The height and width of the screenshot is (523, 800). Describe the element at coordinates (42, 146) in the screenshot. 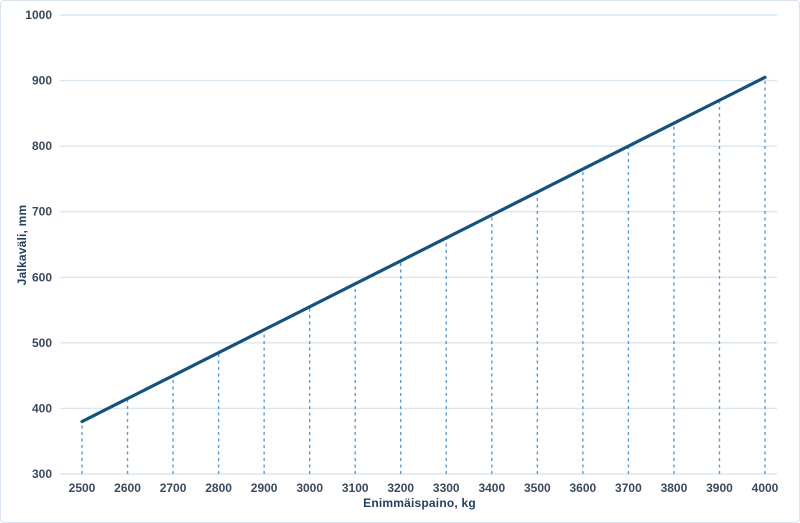

I see `y-tick-label: 800` at that location.